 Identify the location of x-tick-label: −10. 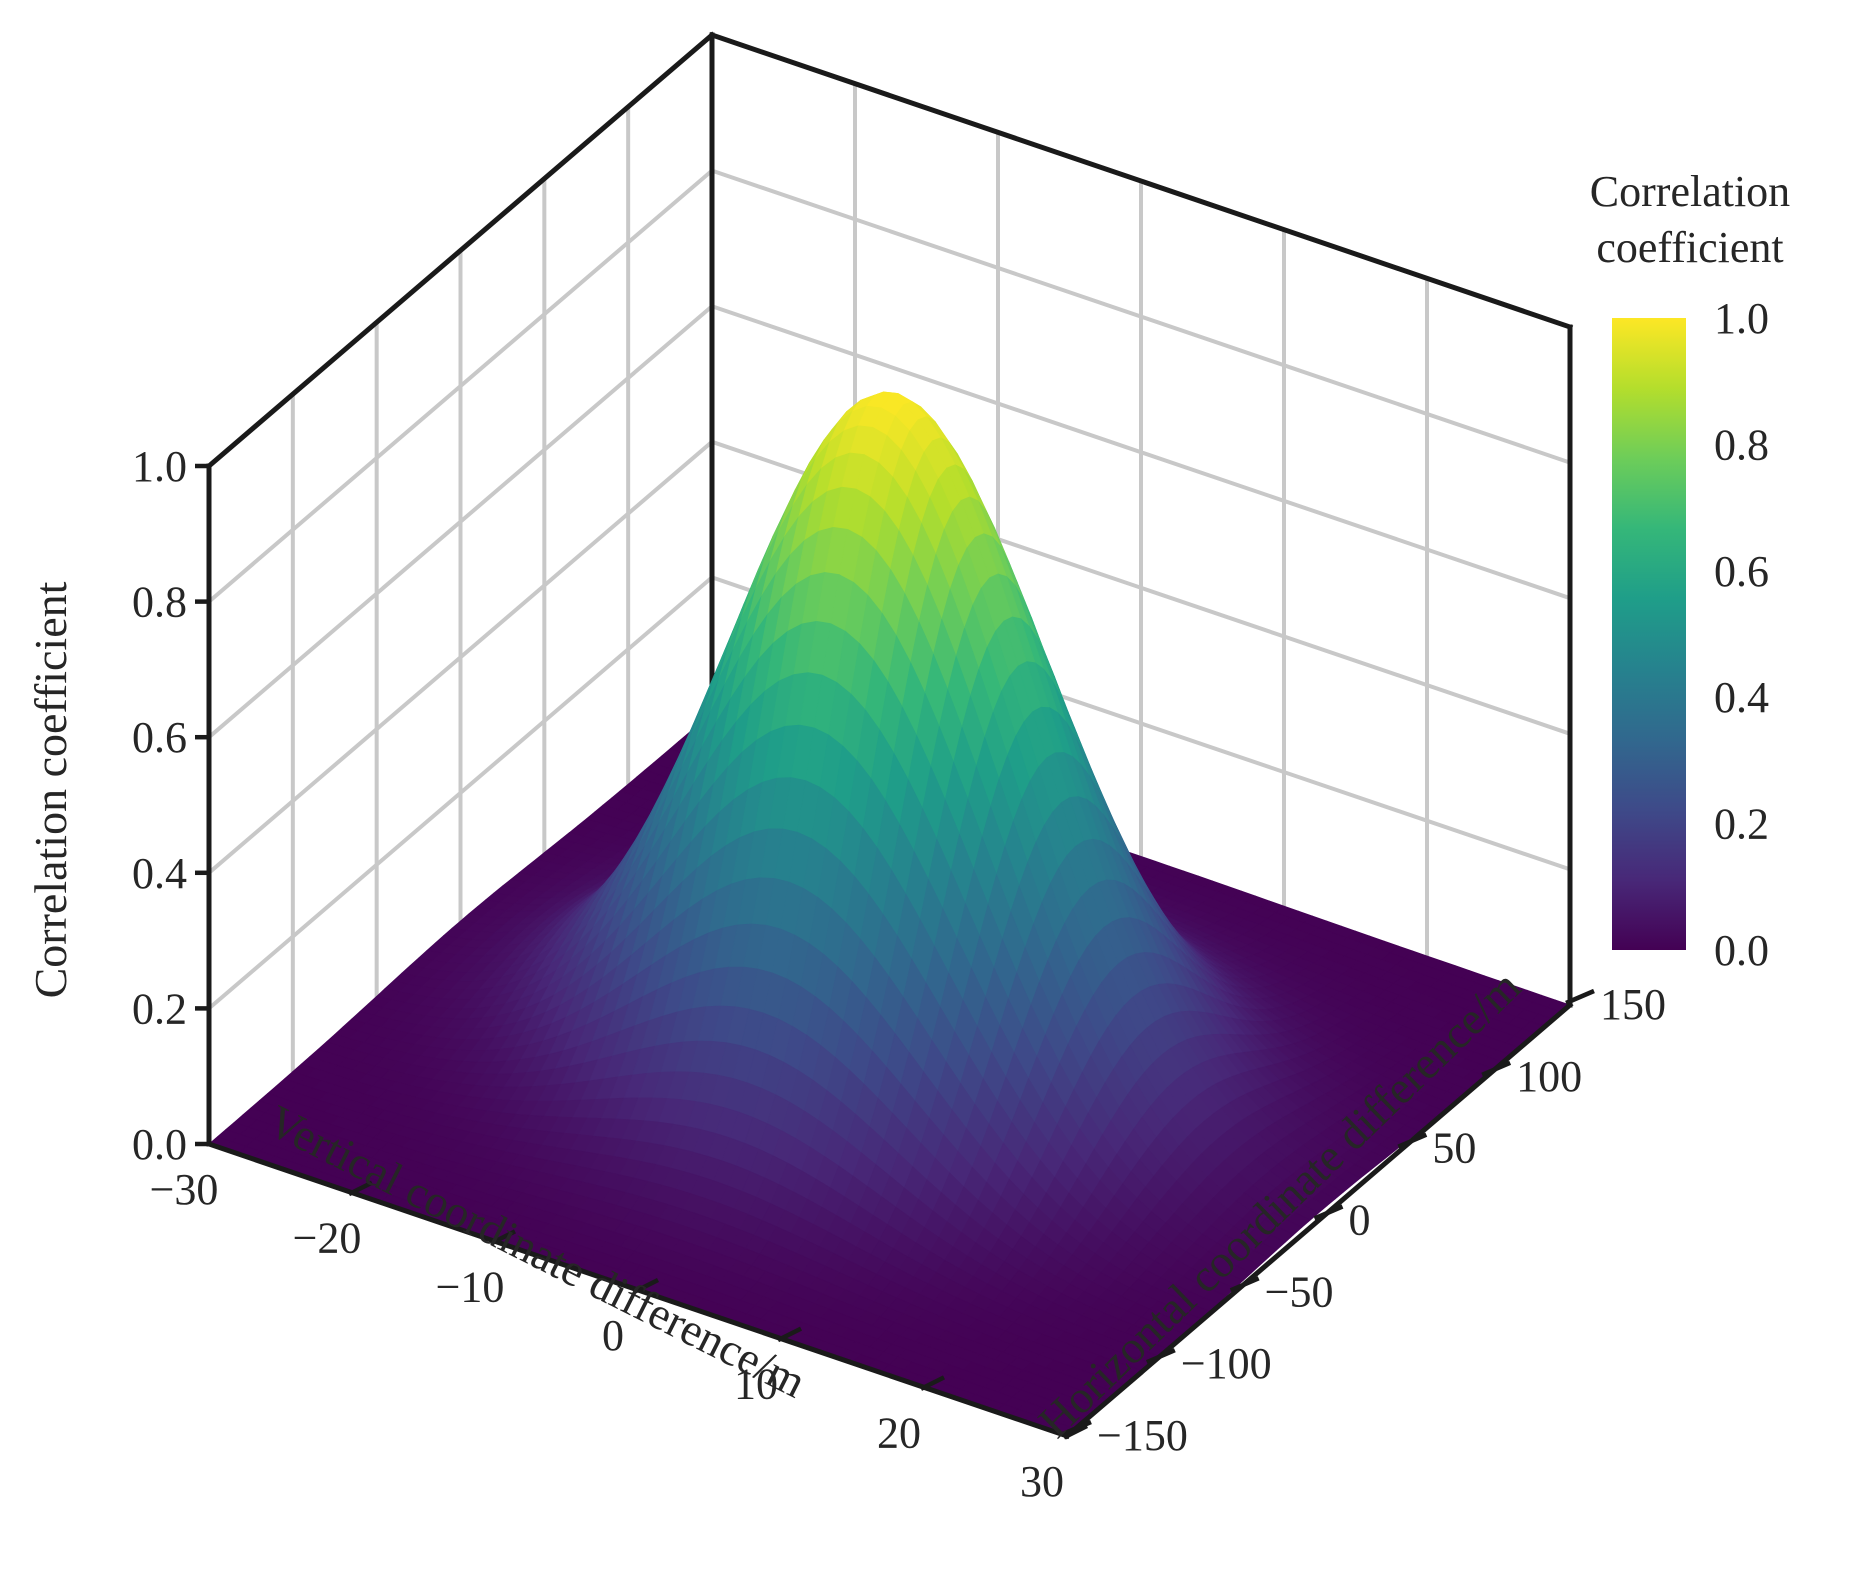
(470, 1286).